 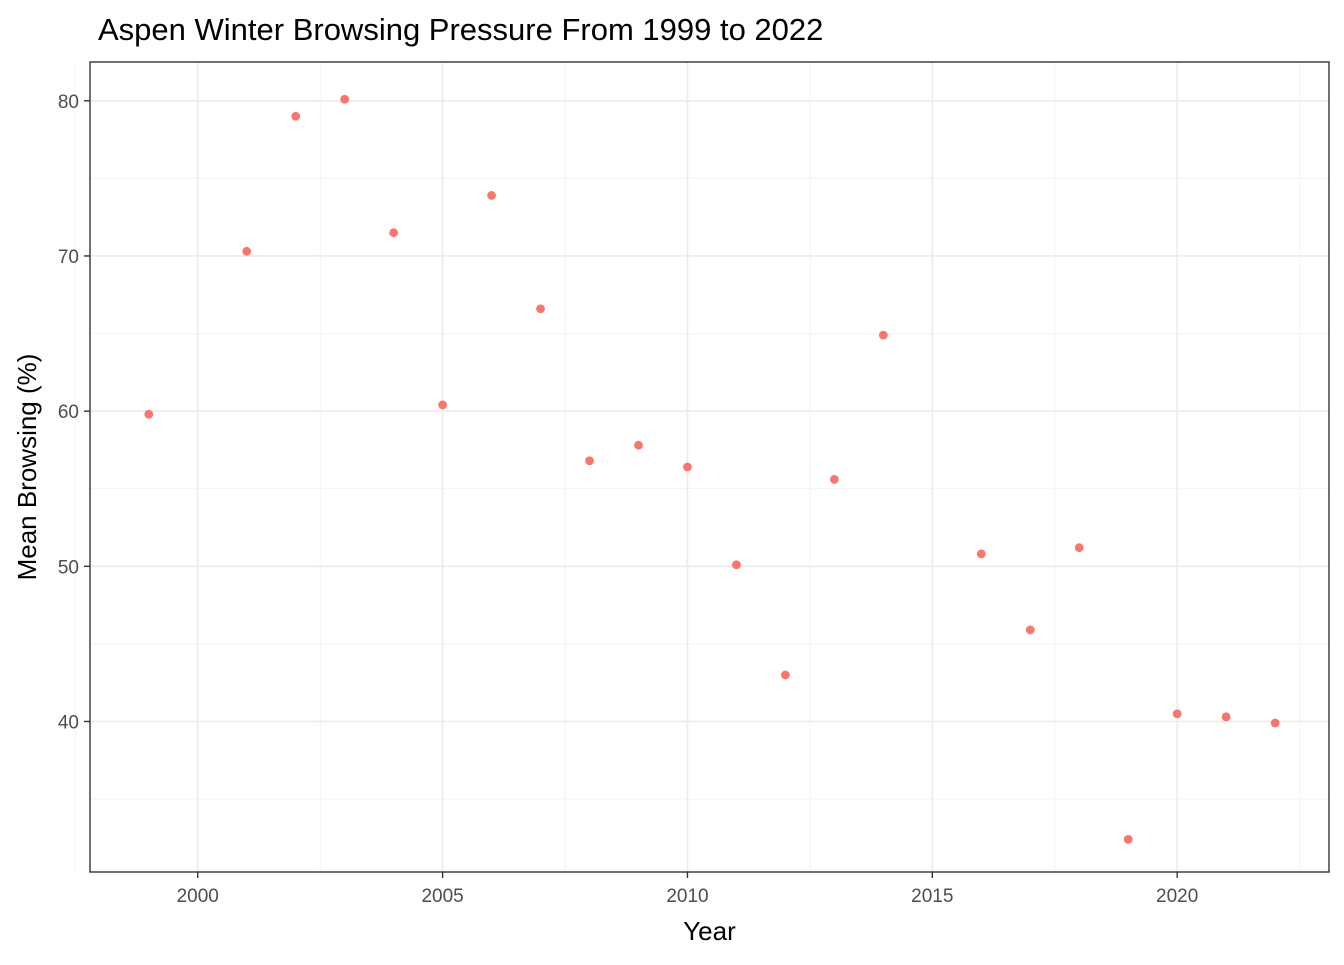 I want to click on x-axis: 2000 2005 2010 2015 2020, so click(x=687, y=889).